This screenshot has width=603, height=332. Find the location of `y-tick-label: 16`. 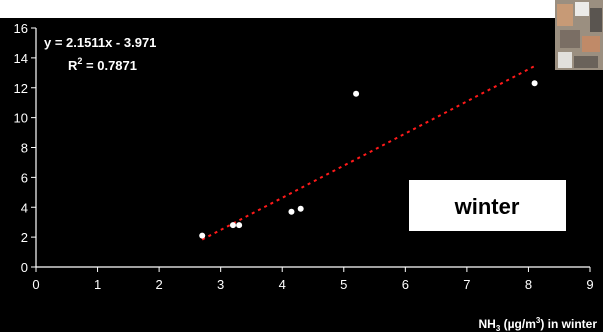

y-tick-label: 16 is located at coordinates (21, 28).